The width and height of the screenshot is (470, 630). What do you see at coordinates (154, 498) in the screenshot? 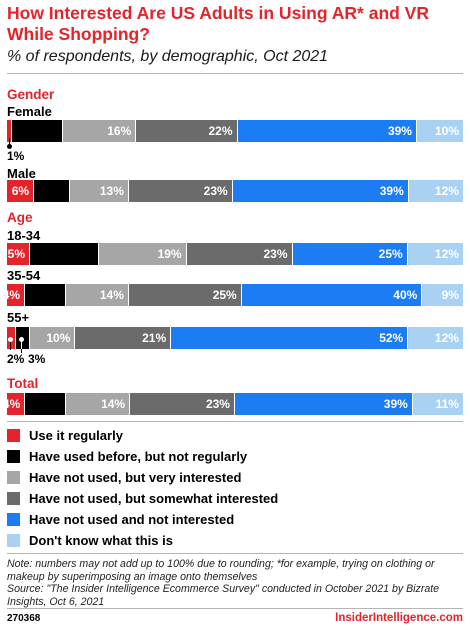
I see `legend-label-somewhat-interested: Have not used, but somewhat interested` at bounding box center [154, 498].